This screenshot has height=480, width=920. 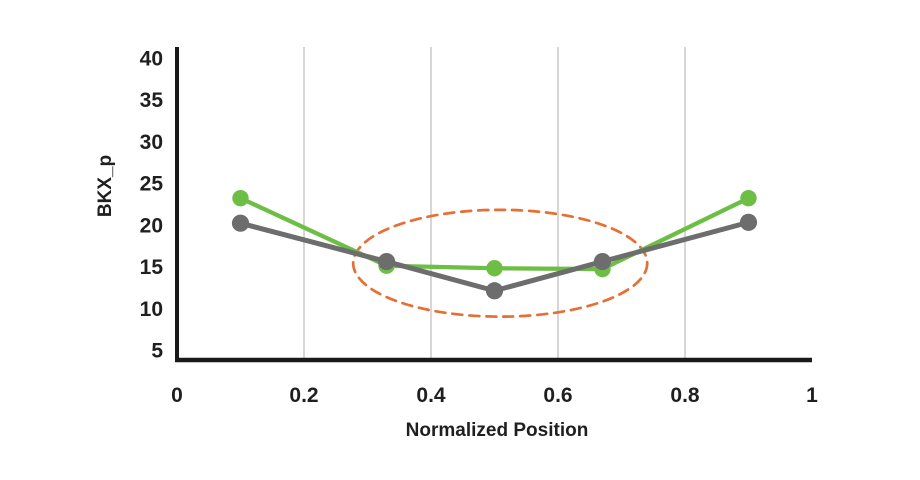 I want to click on x-tick-label: 0.6, so click(x=557, y=395).